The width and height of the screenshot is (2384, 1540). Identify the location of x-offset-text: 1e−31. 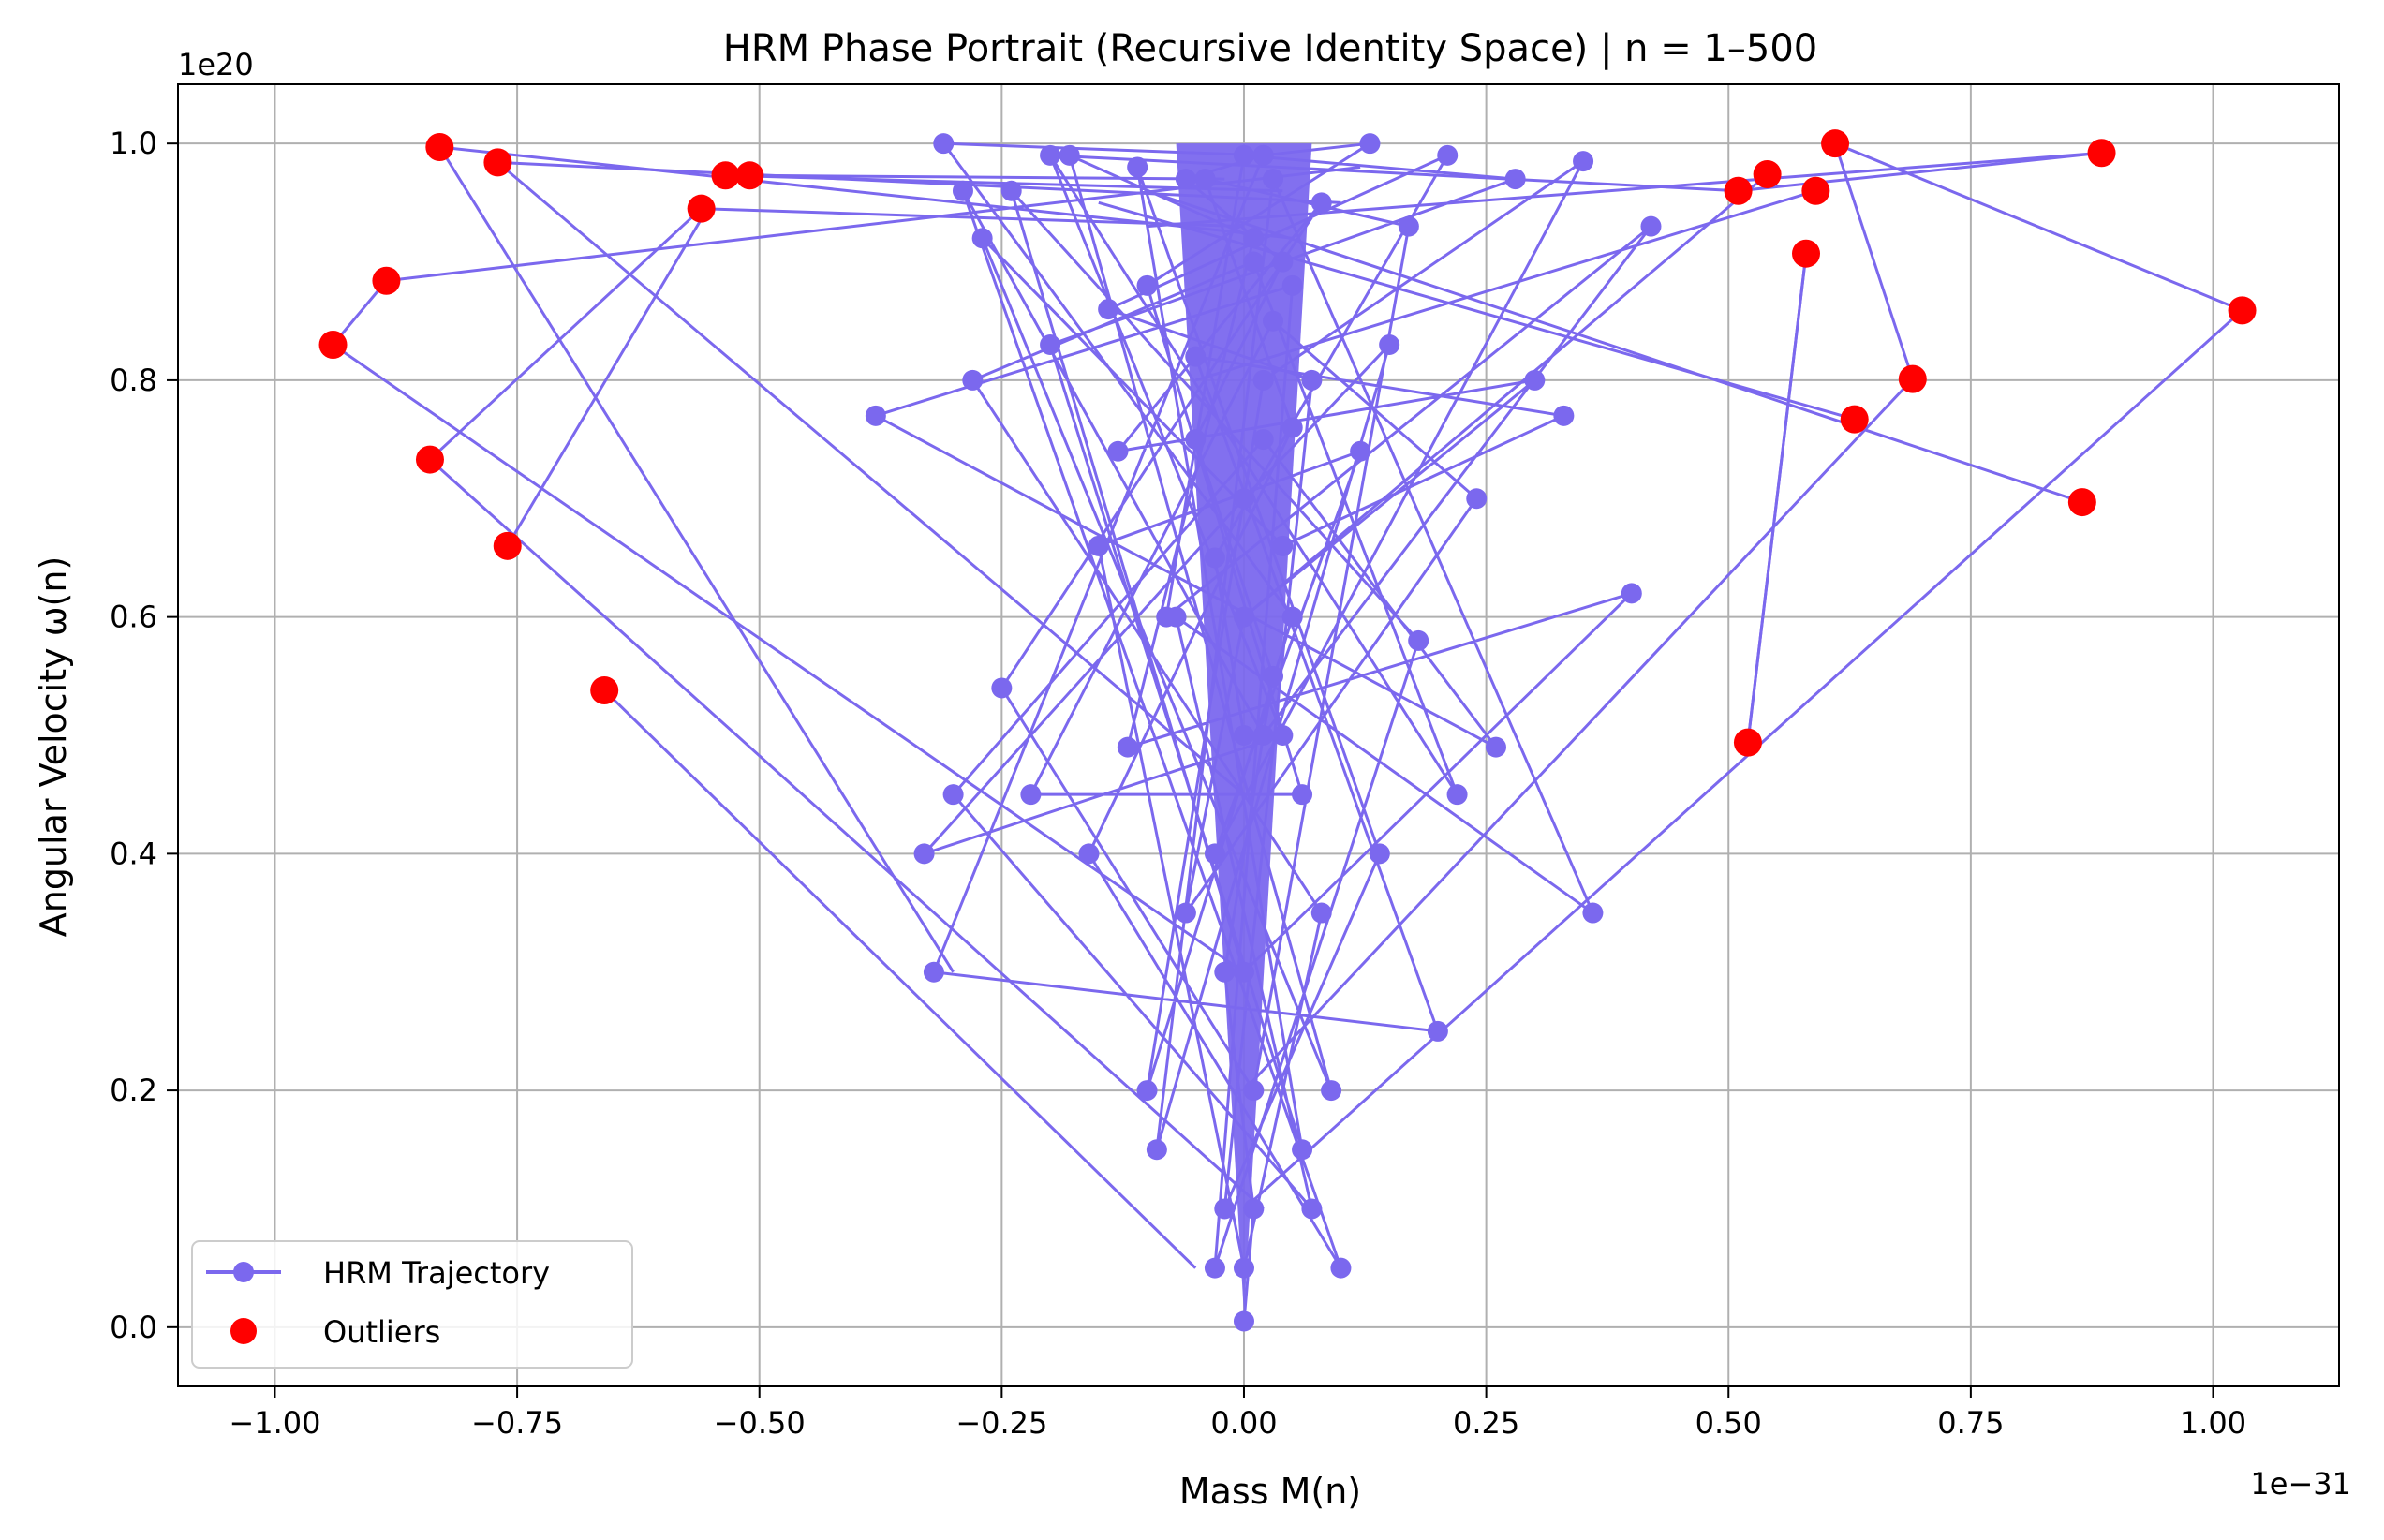
(2300, 1484).